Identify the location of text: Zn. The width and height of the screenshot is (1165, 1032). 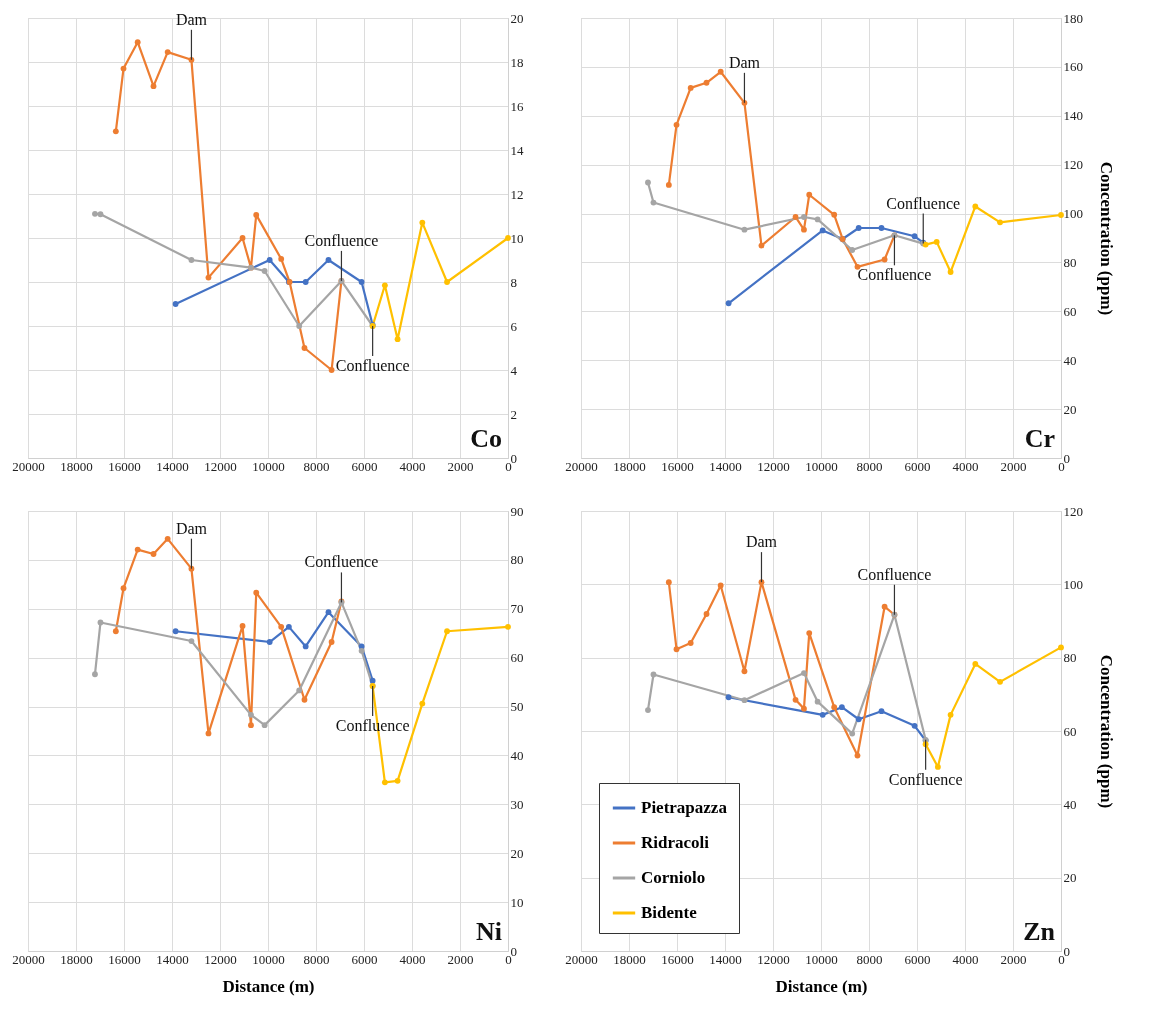
(1039, 931).